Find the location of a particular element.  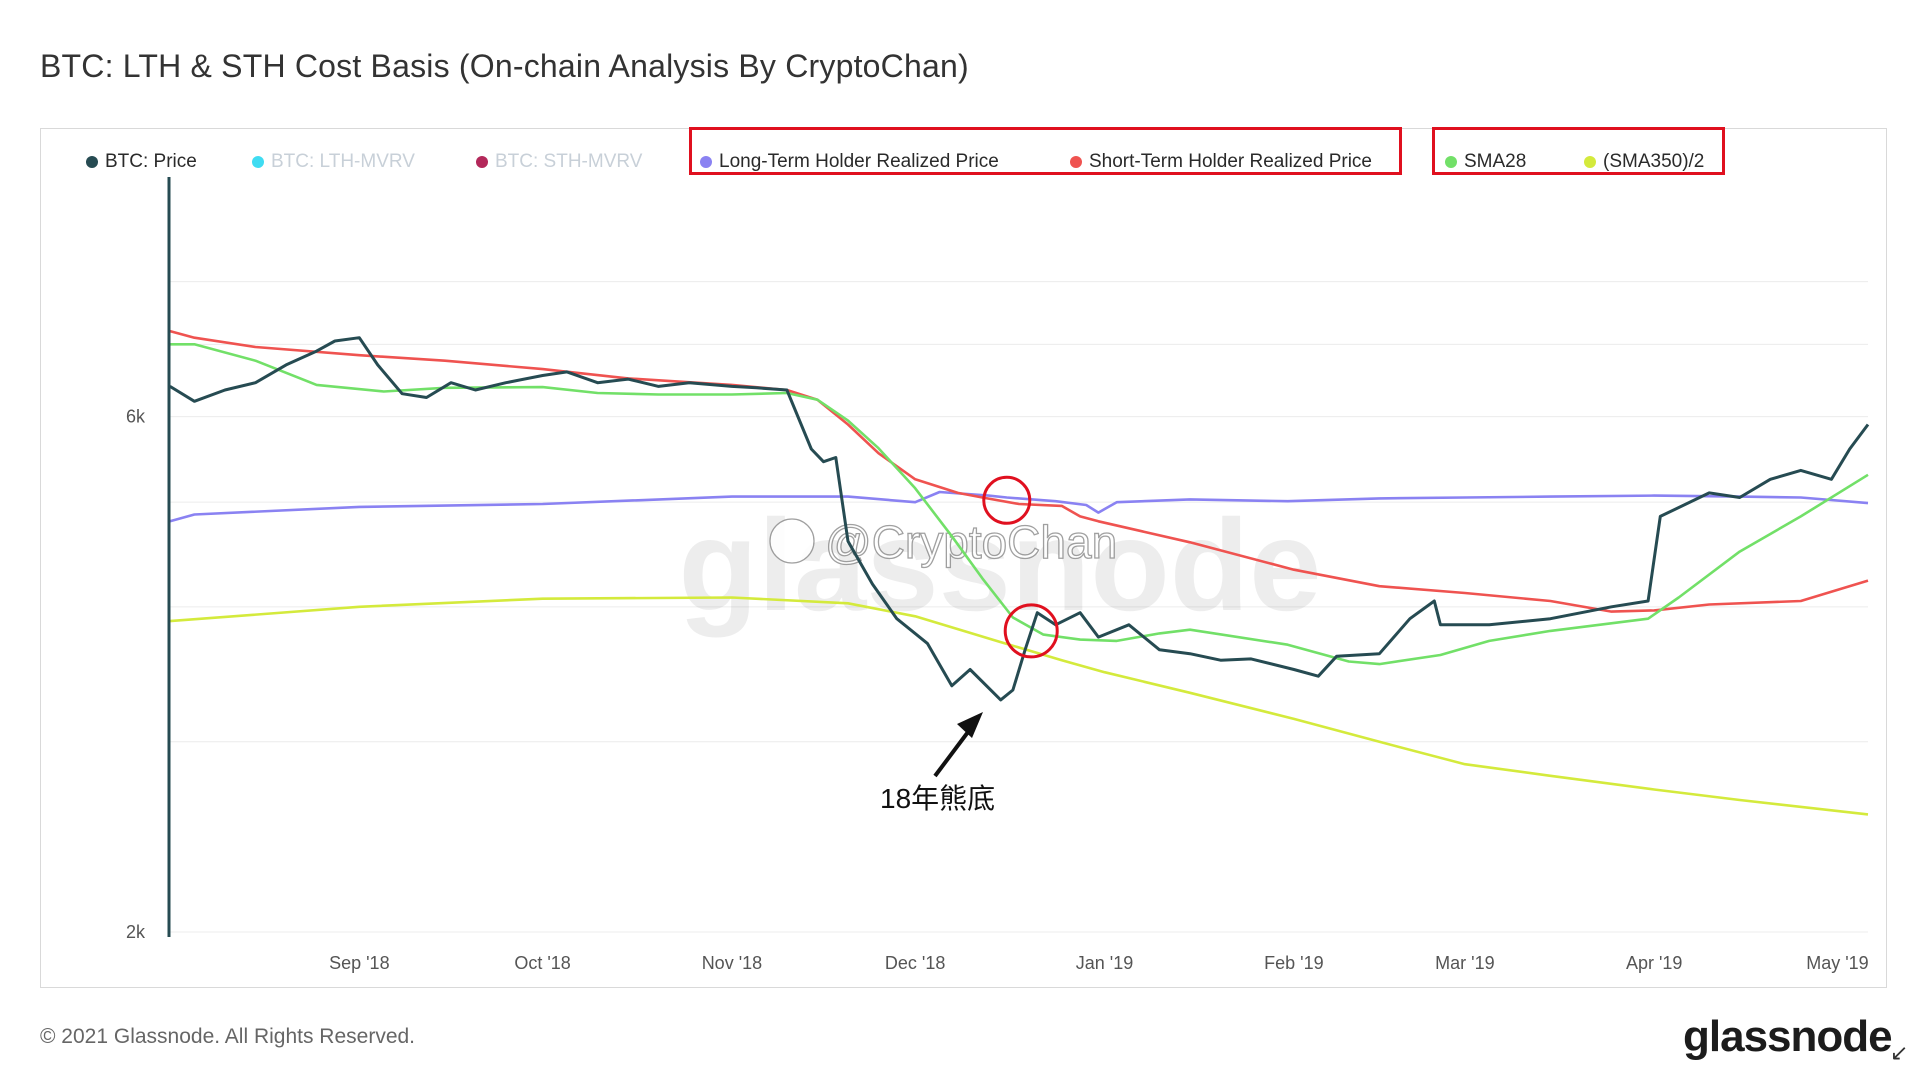

legend-item-lth-realized-price: Long-Term Holder Realized Price is located at coordinates (849, 162).